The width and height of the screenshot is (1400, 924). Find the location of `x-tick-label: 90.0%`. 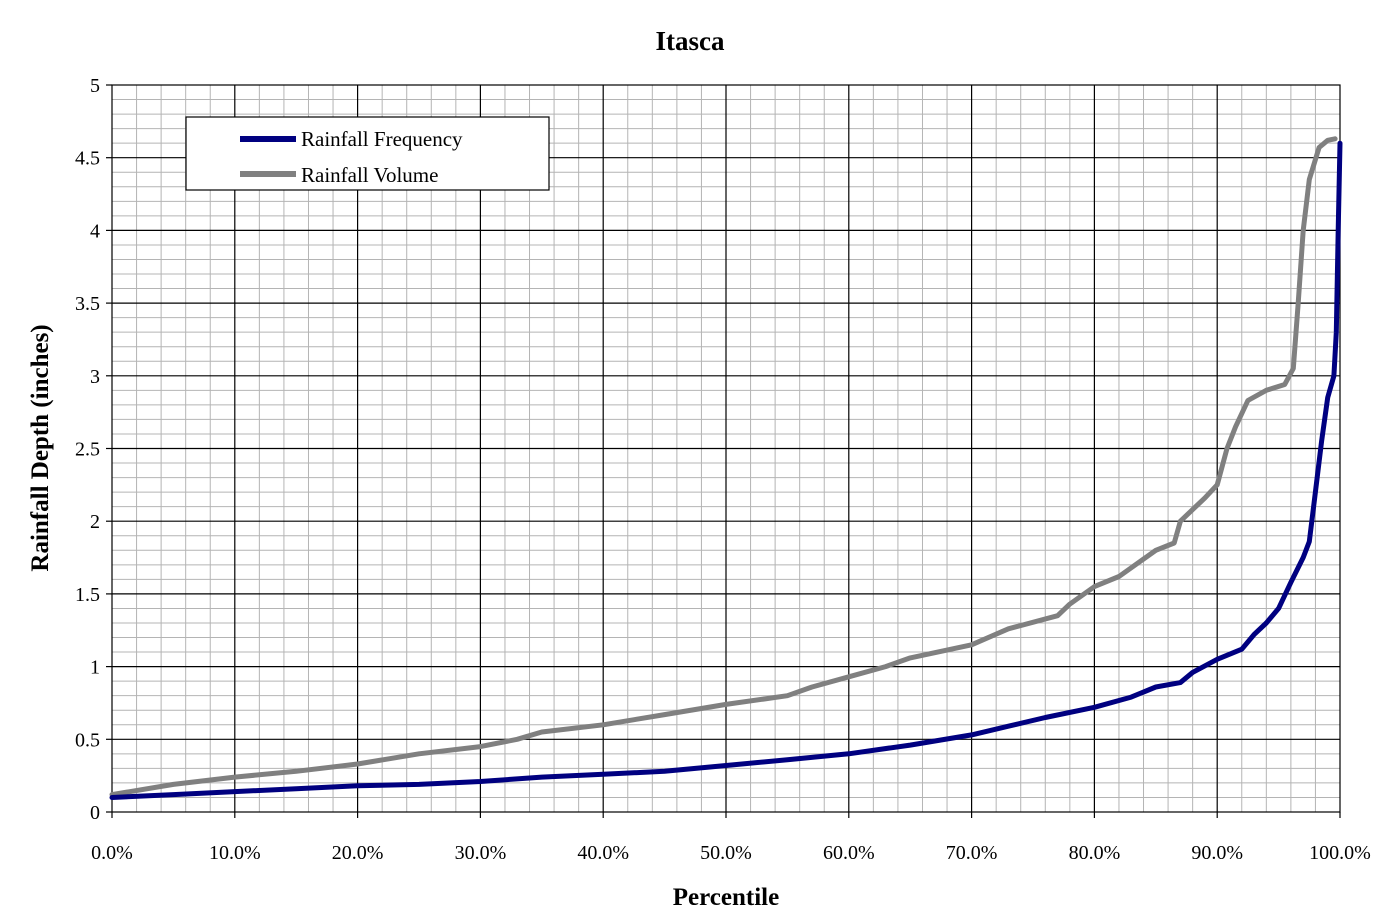

x-tick-label: 90.0% is located at coordinates (1217, 853).